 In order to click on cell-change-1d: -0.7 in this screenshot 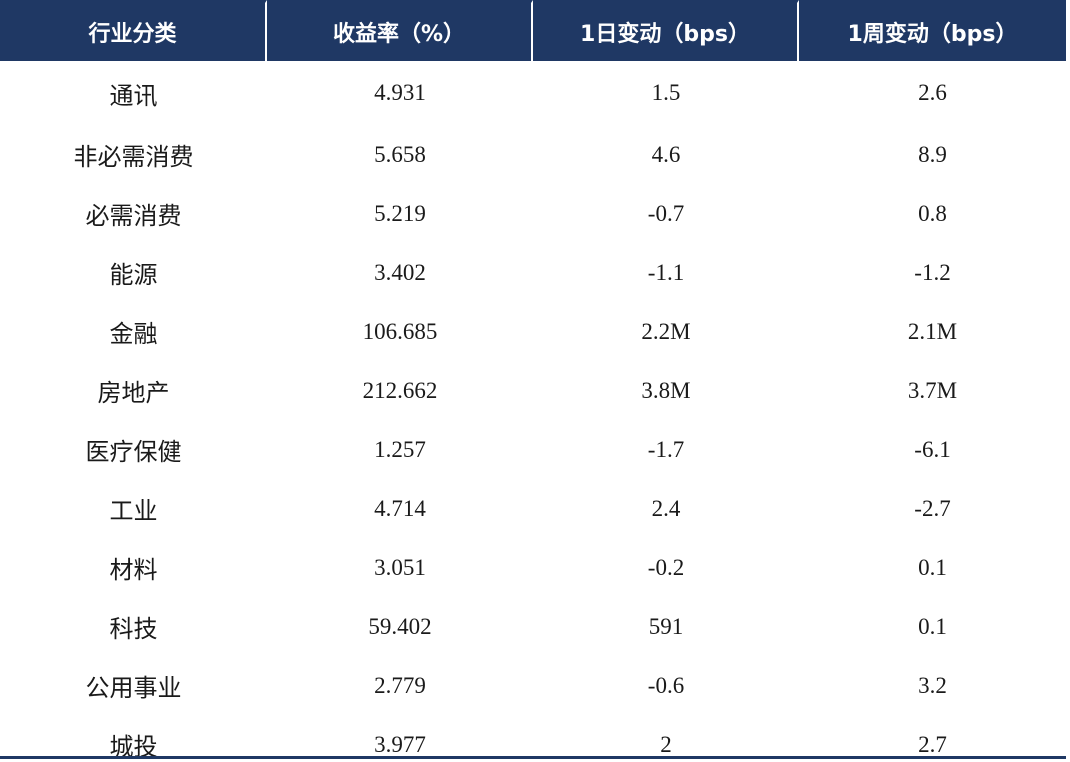, I will do `click(666, 213)`.